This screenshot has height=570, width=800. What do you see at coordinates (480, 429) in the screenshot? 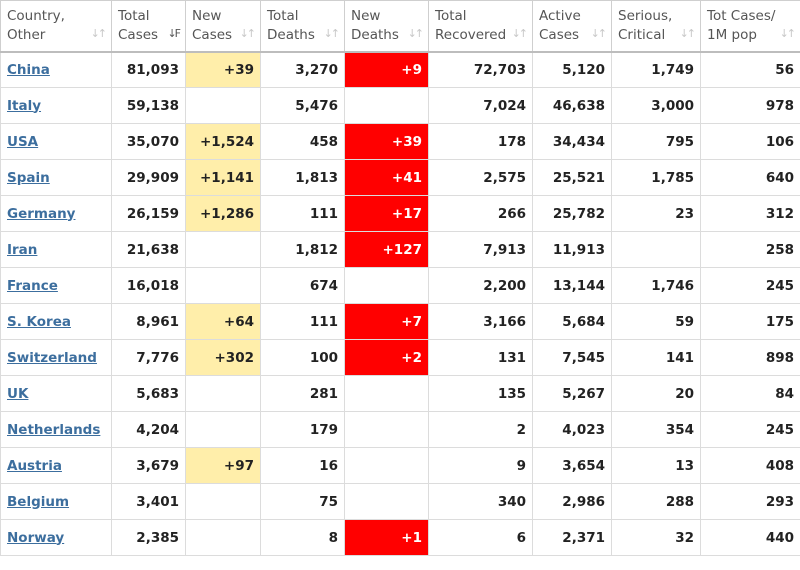
I see `total-recovered-cell: 2` at bounding box center [480, 429].